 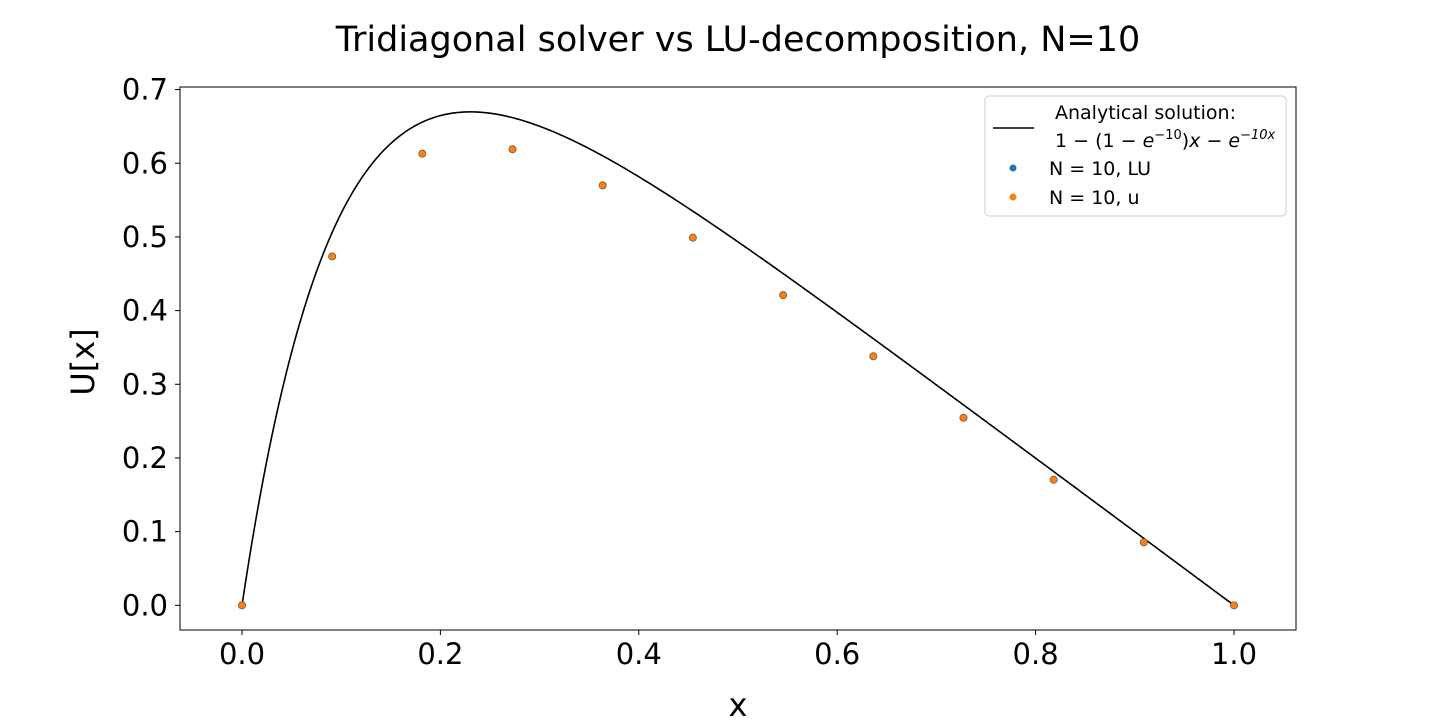 I want to click on y-tick-label: 0.6, so click(x=145, y=163).